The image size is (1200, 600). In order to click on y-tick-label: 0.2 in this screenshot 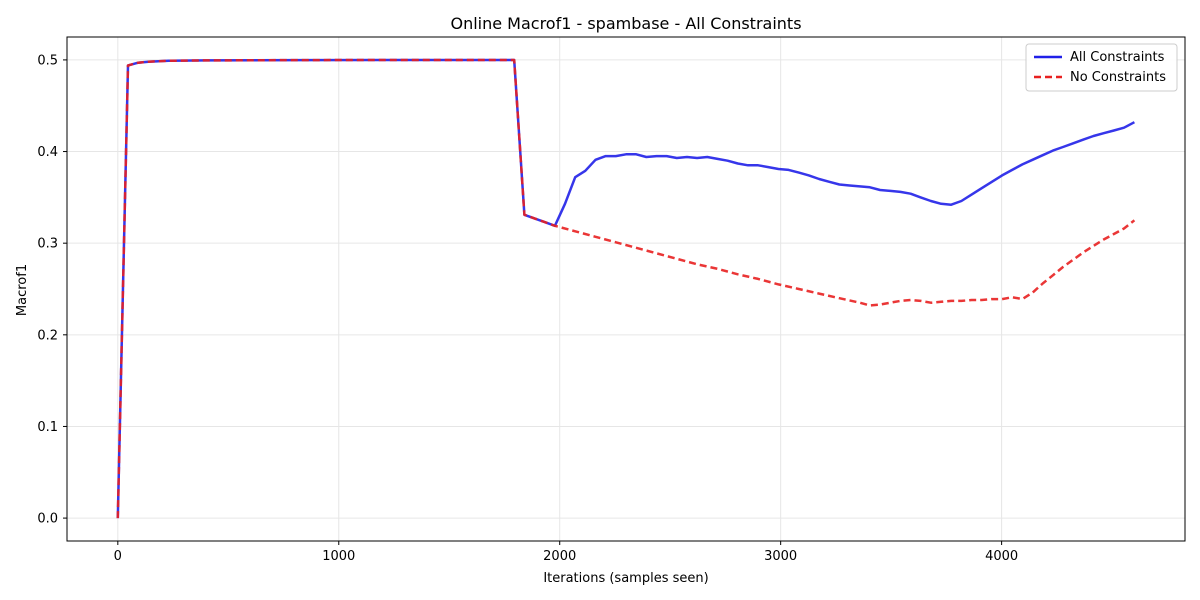, I will do `click(47, 335)`.